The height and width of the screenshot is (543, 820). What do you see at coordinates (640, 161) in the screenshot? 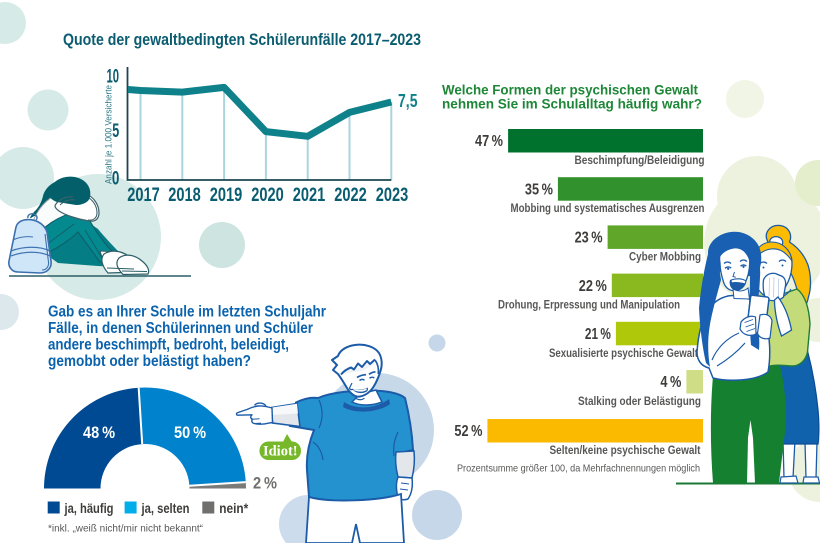
I see `svg-text: Beschimpfung/Beleidigung` at bounding box center [640, 161].